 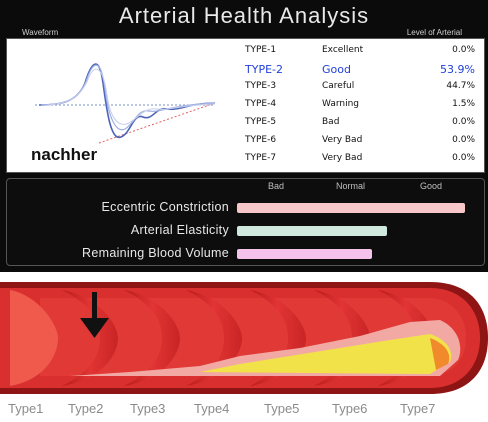 What do you see at coordinates (431, 186) in the screenshot?
I see `scale-label-good: Good` at bounding box center [431, 186].